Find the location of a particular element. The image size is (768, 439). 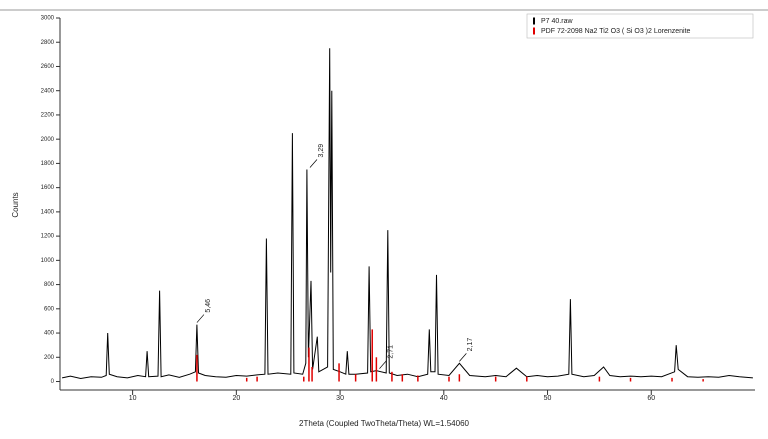

annotation: 5,46 is located at coordinates (208, 306).